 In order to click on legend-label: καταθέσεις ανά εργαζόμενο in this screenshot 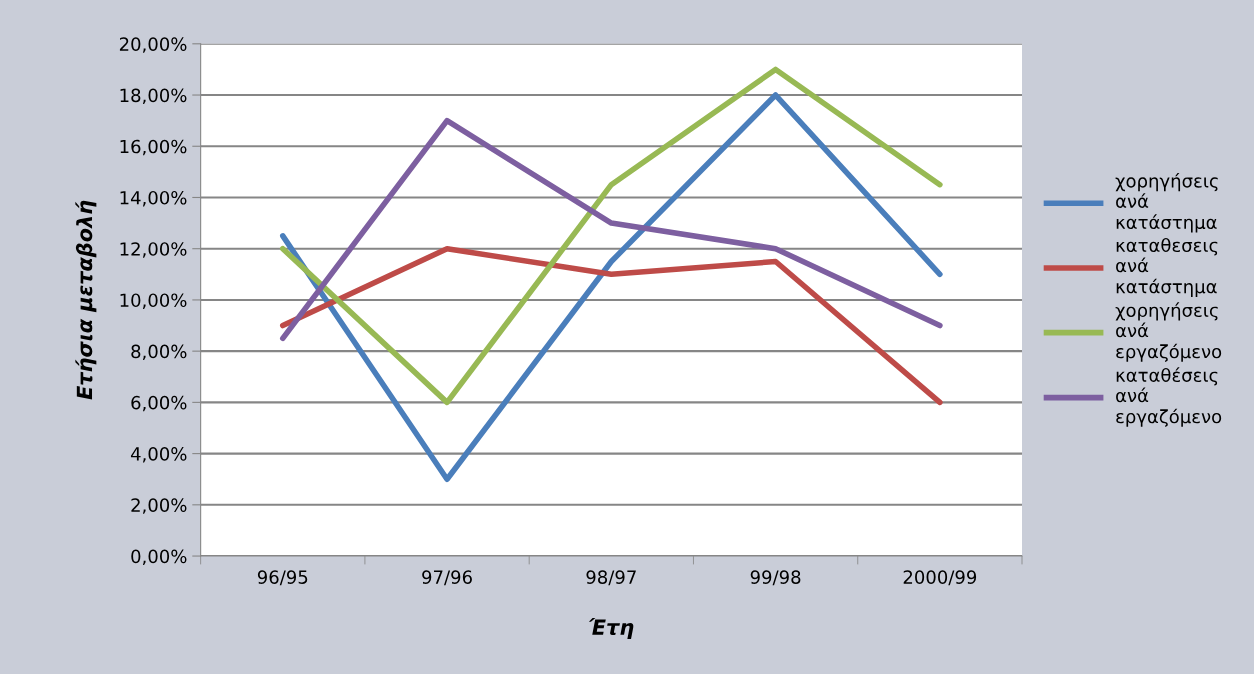, I will do `click(1169, 397)`.